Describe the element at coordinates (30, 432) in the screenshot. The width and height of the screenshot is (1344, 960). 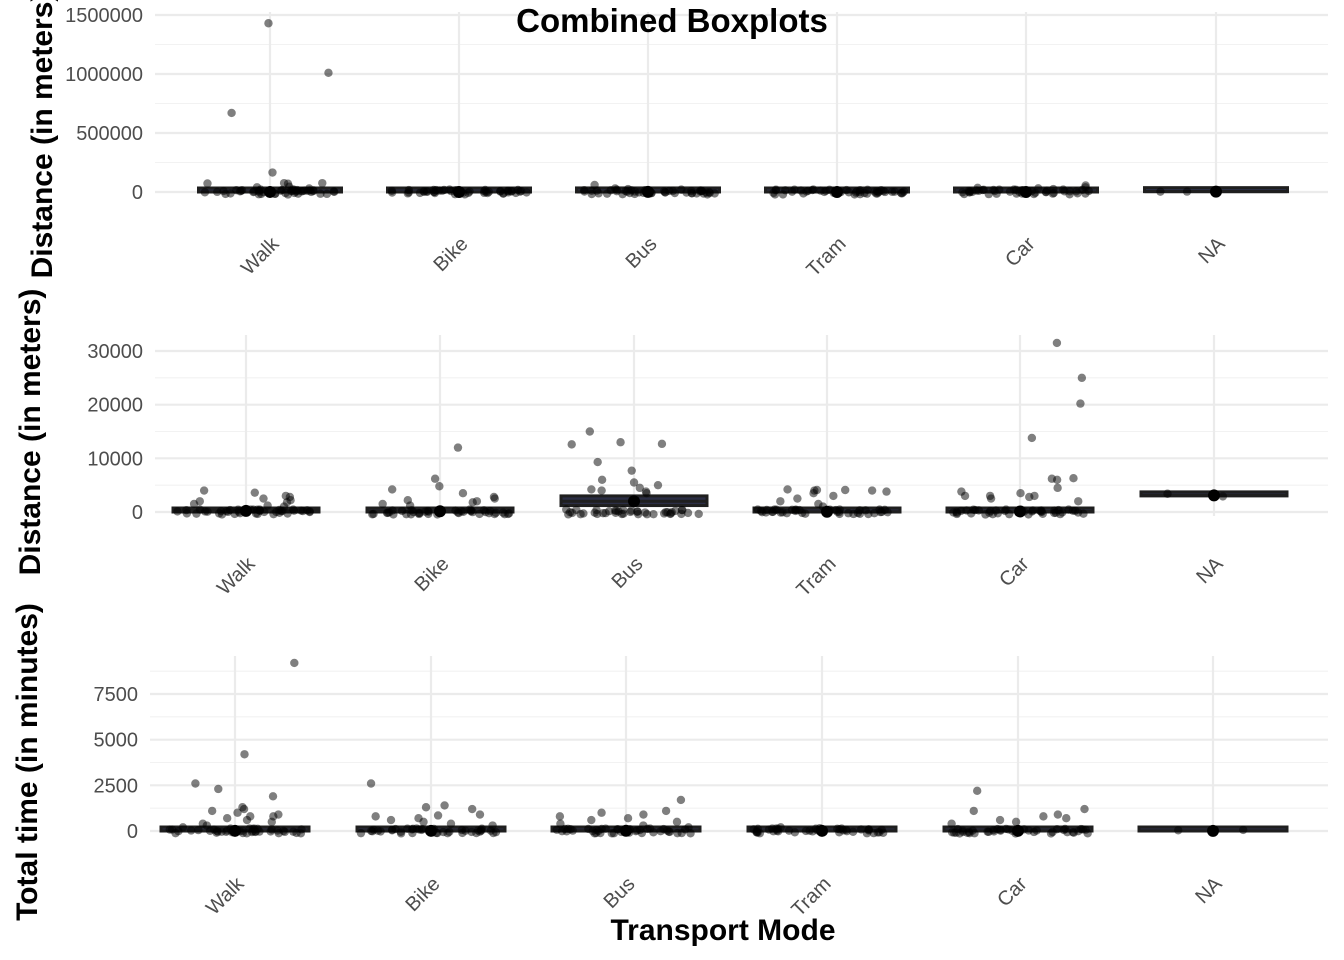
I see `y-axis-title-panel-2: Distance (in meters)` at that location.